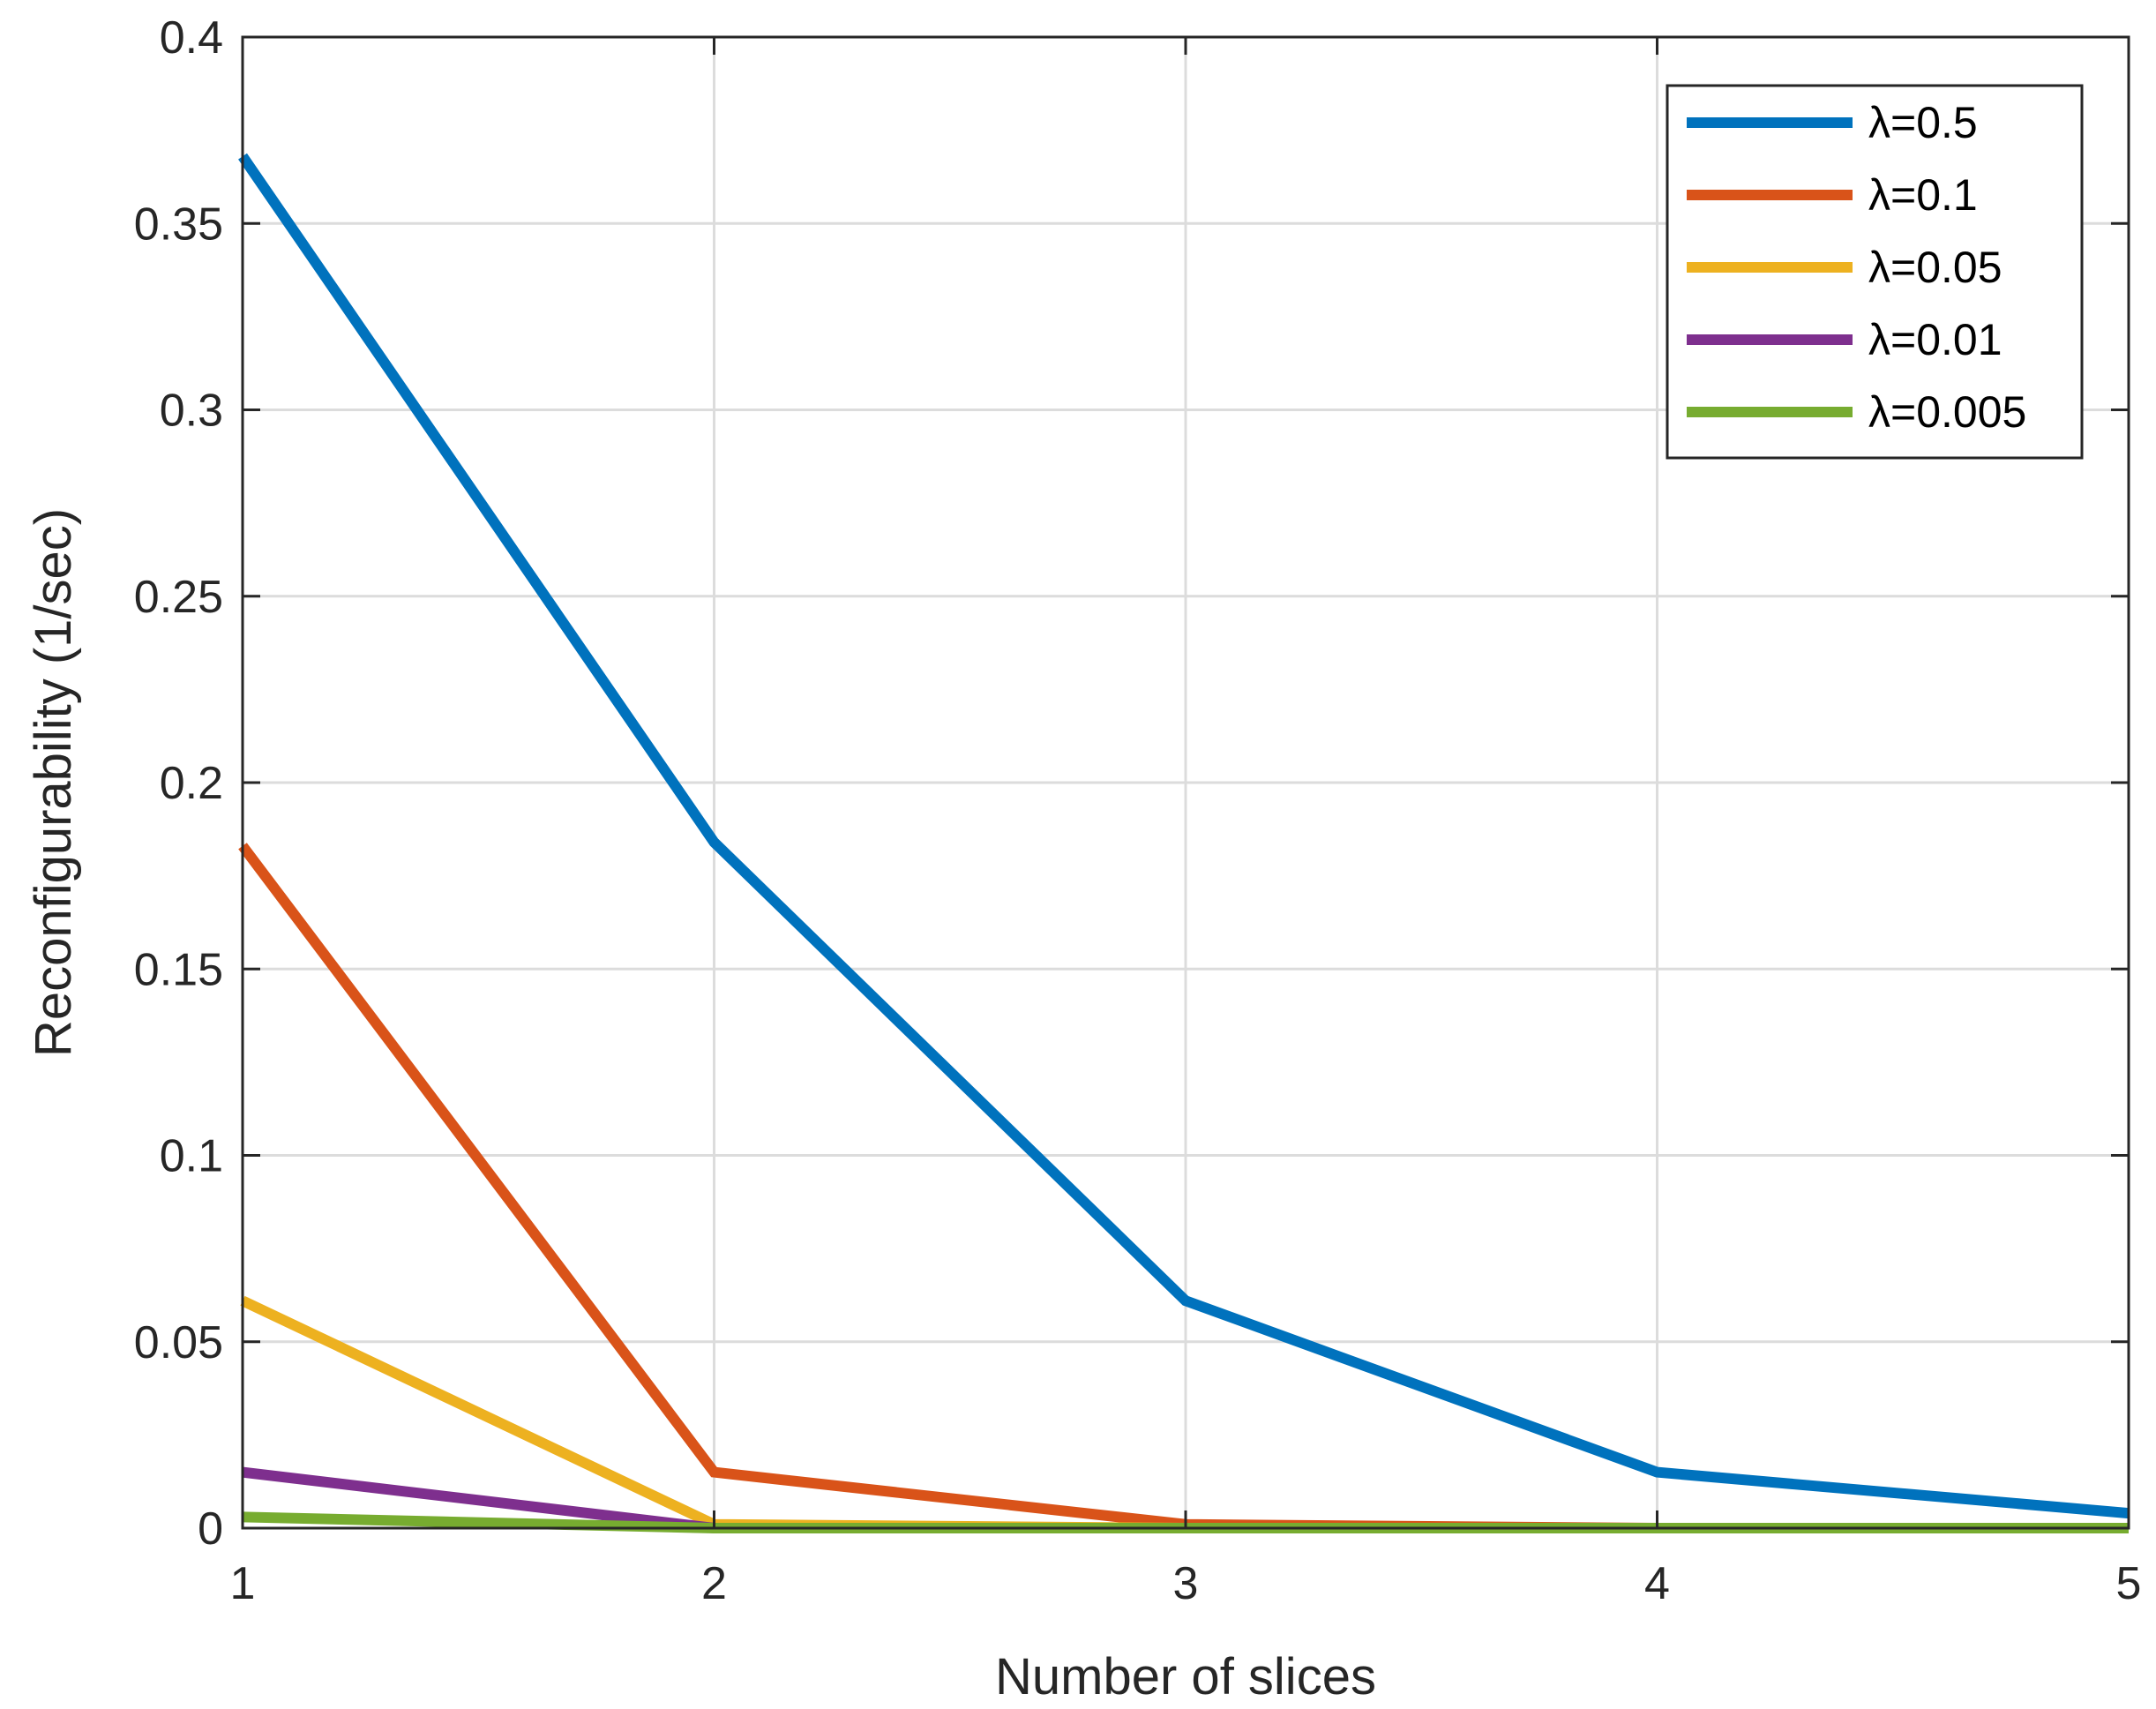 Image resolution: width=2156 pixels, height=1709 pixels. I want to click on x-tick-label: 4, so click(1657, 1583).